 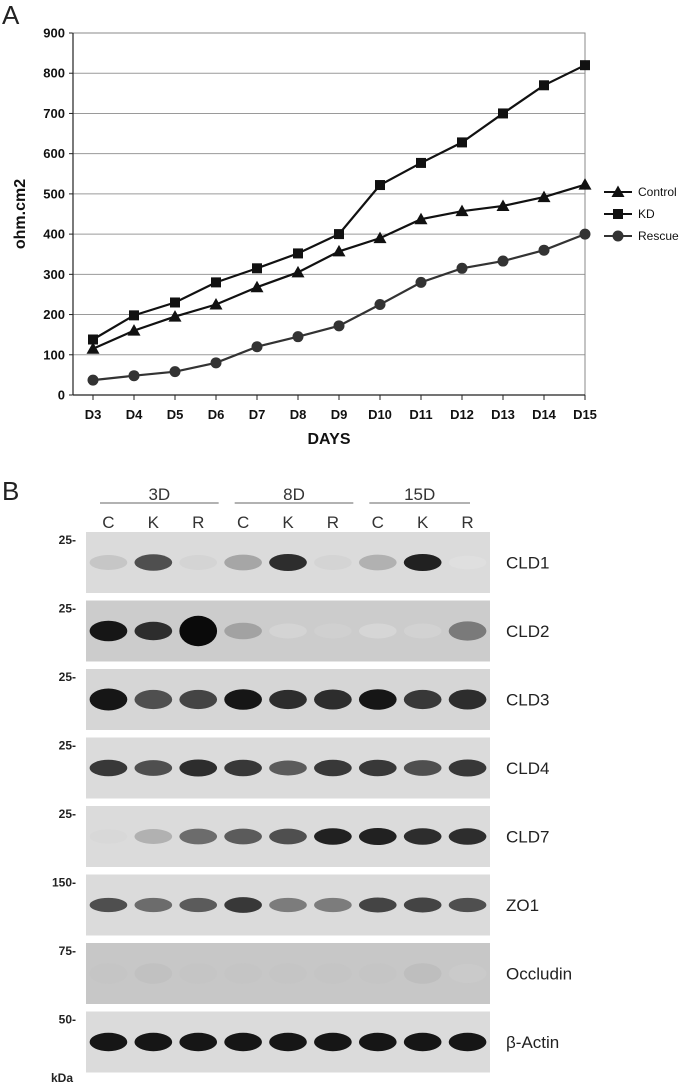 I want to click on x-tick-label: D10, so click(x=380, y=414).